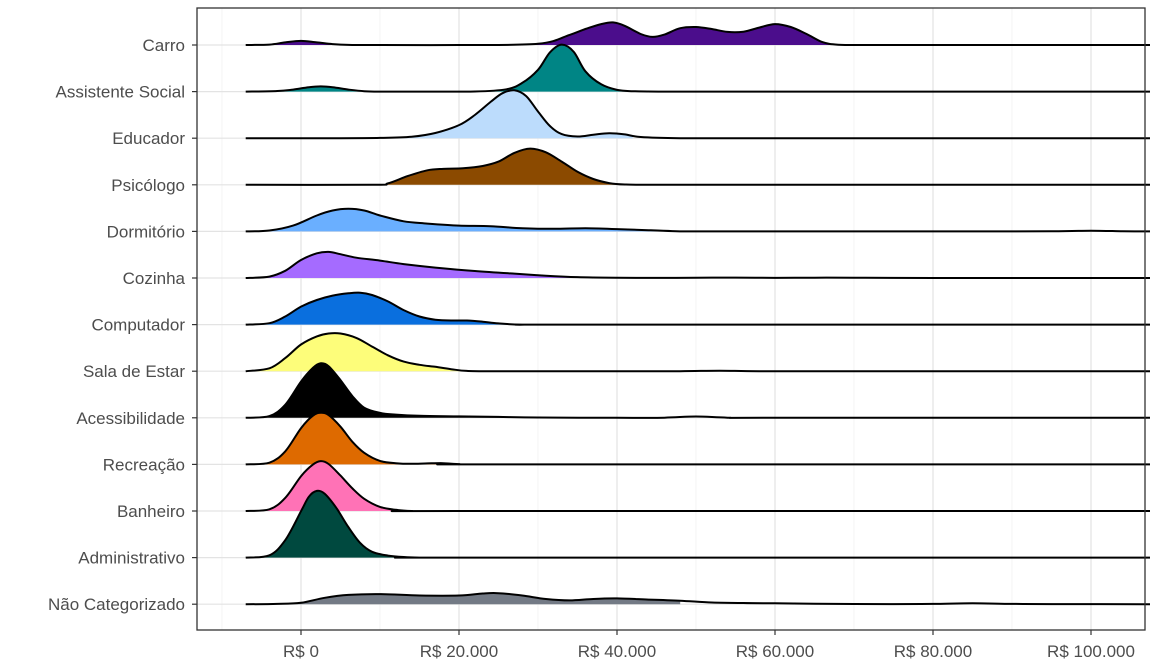 Image resolution: width=1150 pixels, height=664 pixels. What do you see at coordinates (163, 45) in the screenshot?
I see `y-label-0: Carro` at bounding box center [163, 45].